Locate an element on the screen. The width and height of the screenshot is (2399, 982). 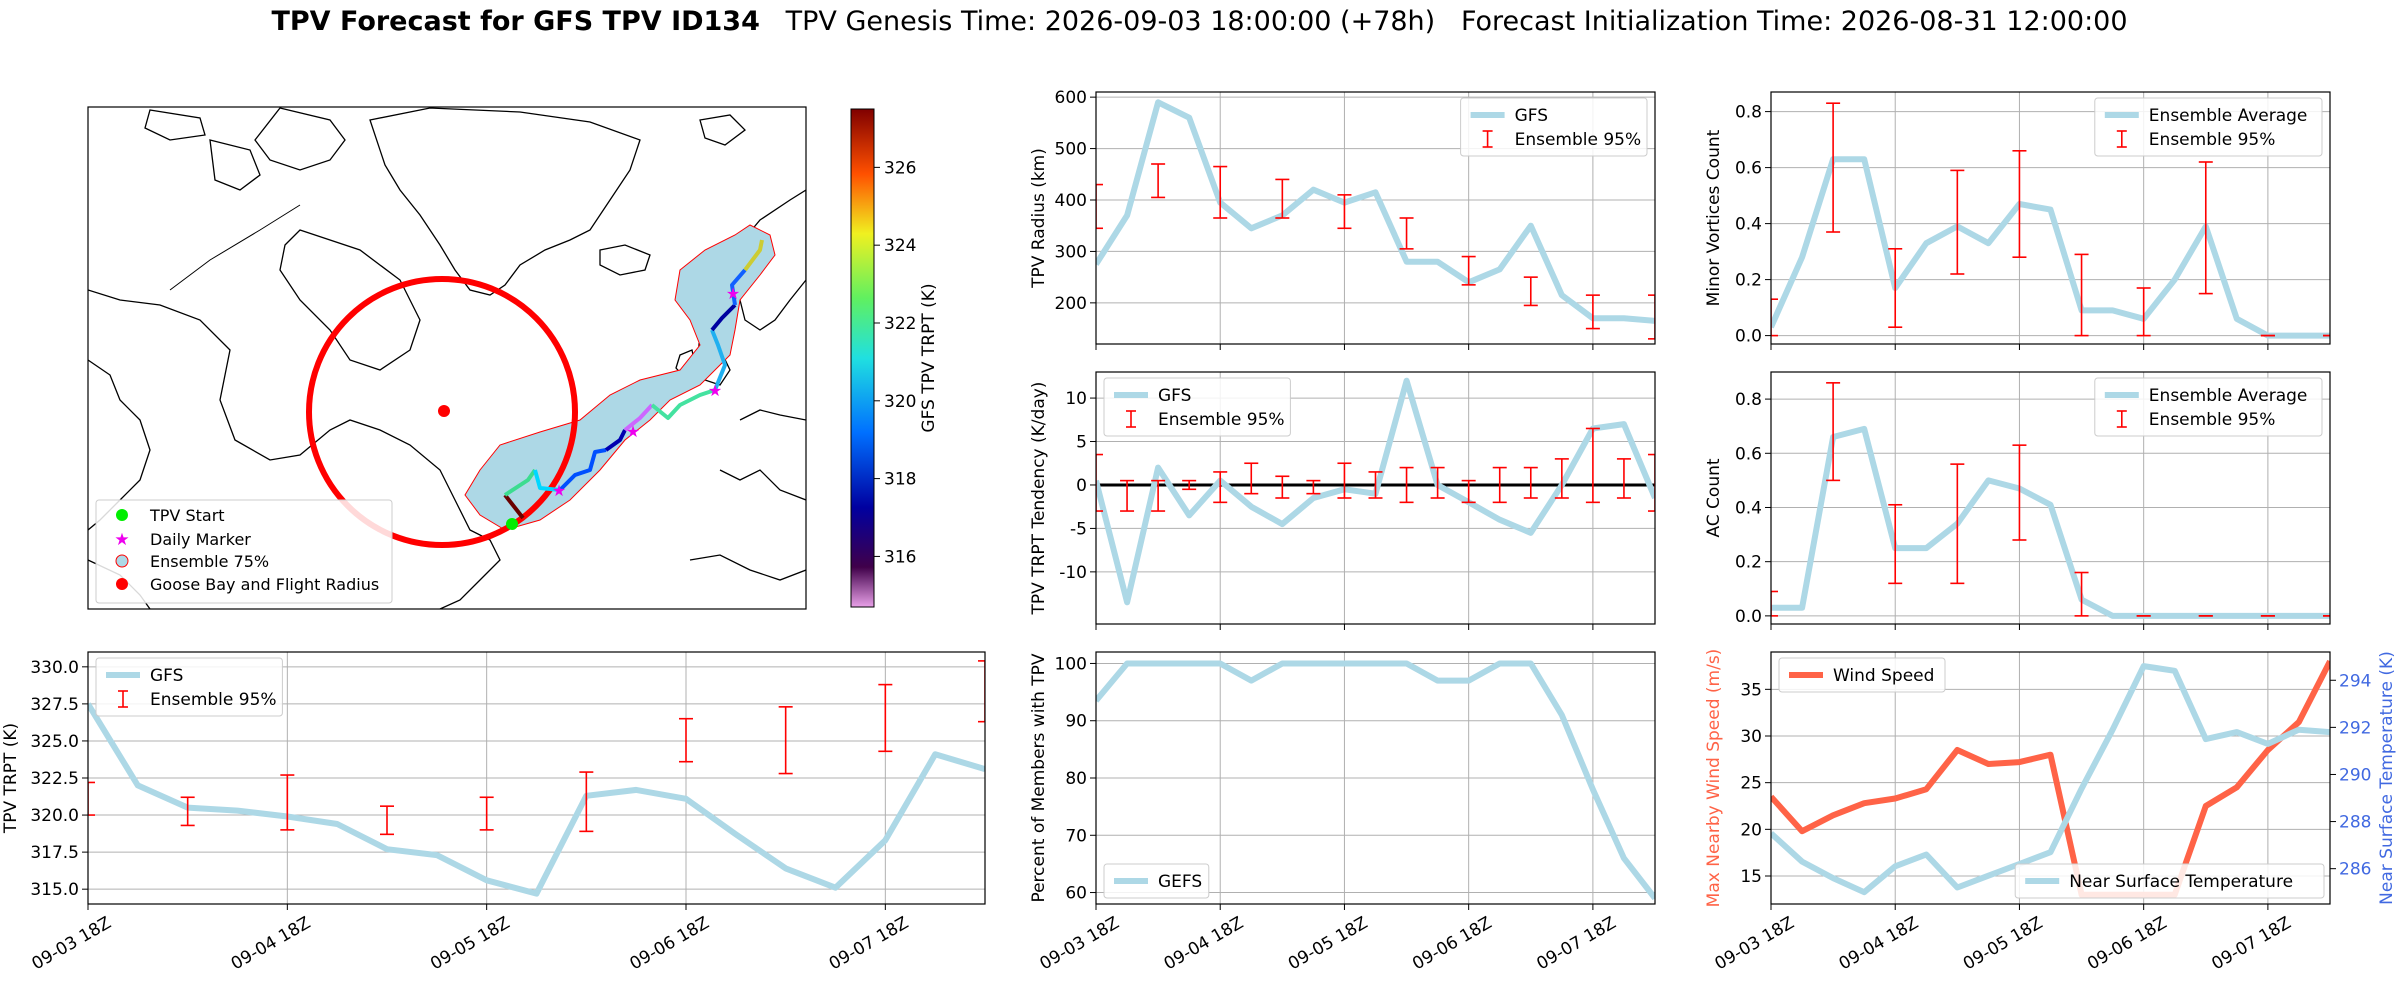
tpv-start-marker is located at coordinates (512, 524).